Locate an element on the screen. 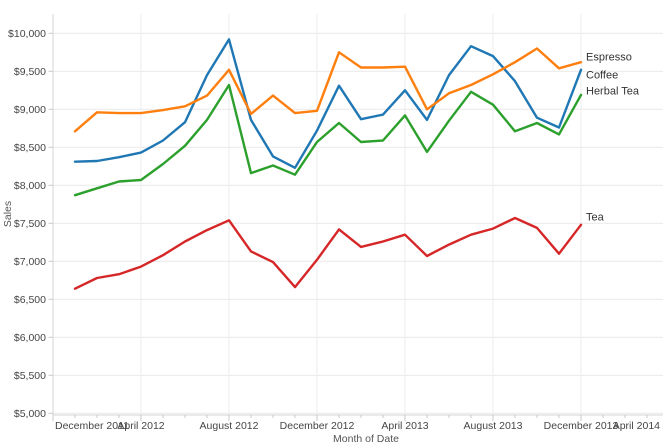 This screenshot has height=448, width=663. y-tick-label: $9,000 is located at coordinates (30, 110).